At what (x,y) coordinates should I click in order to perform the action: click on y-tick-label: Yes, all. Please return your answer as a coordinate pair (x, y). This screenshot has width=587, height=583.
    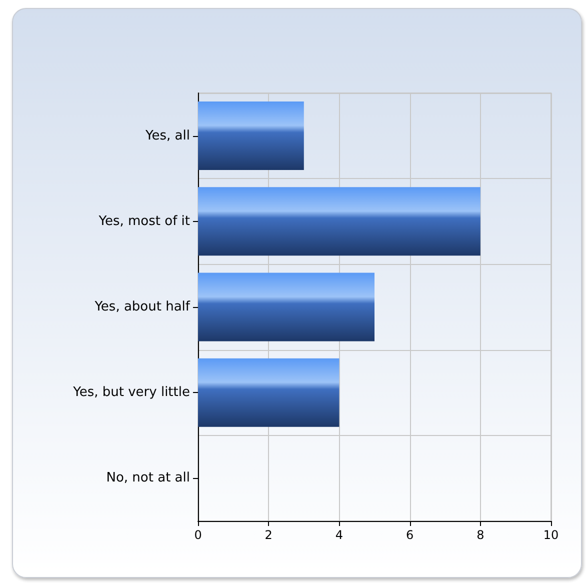
    Looking at the image, I should click on (167, 136).